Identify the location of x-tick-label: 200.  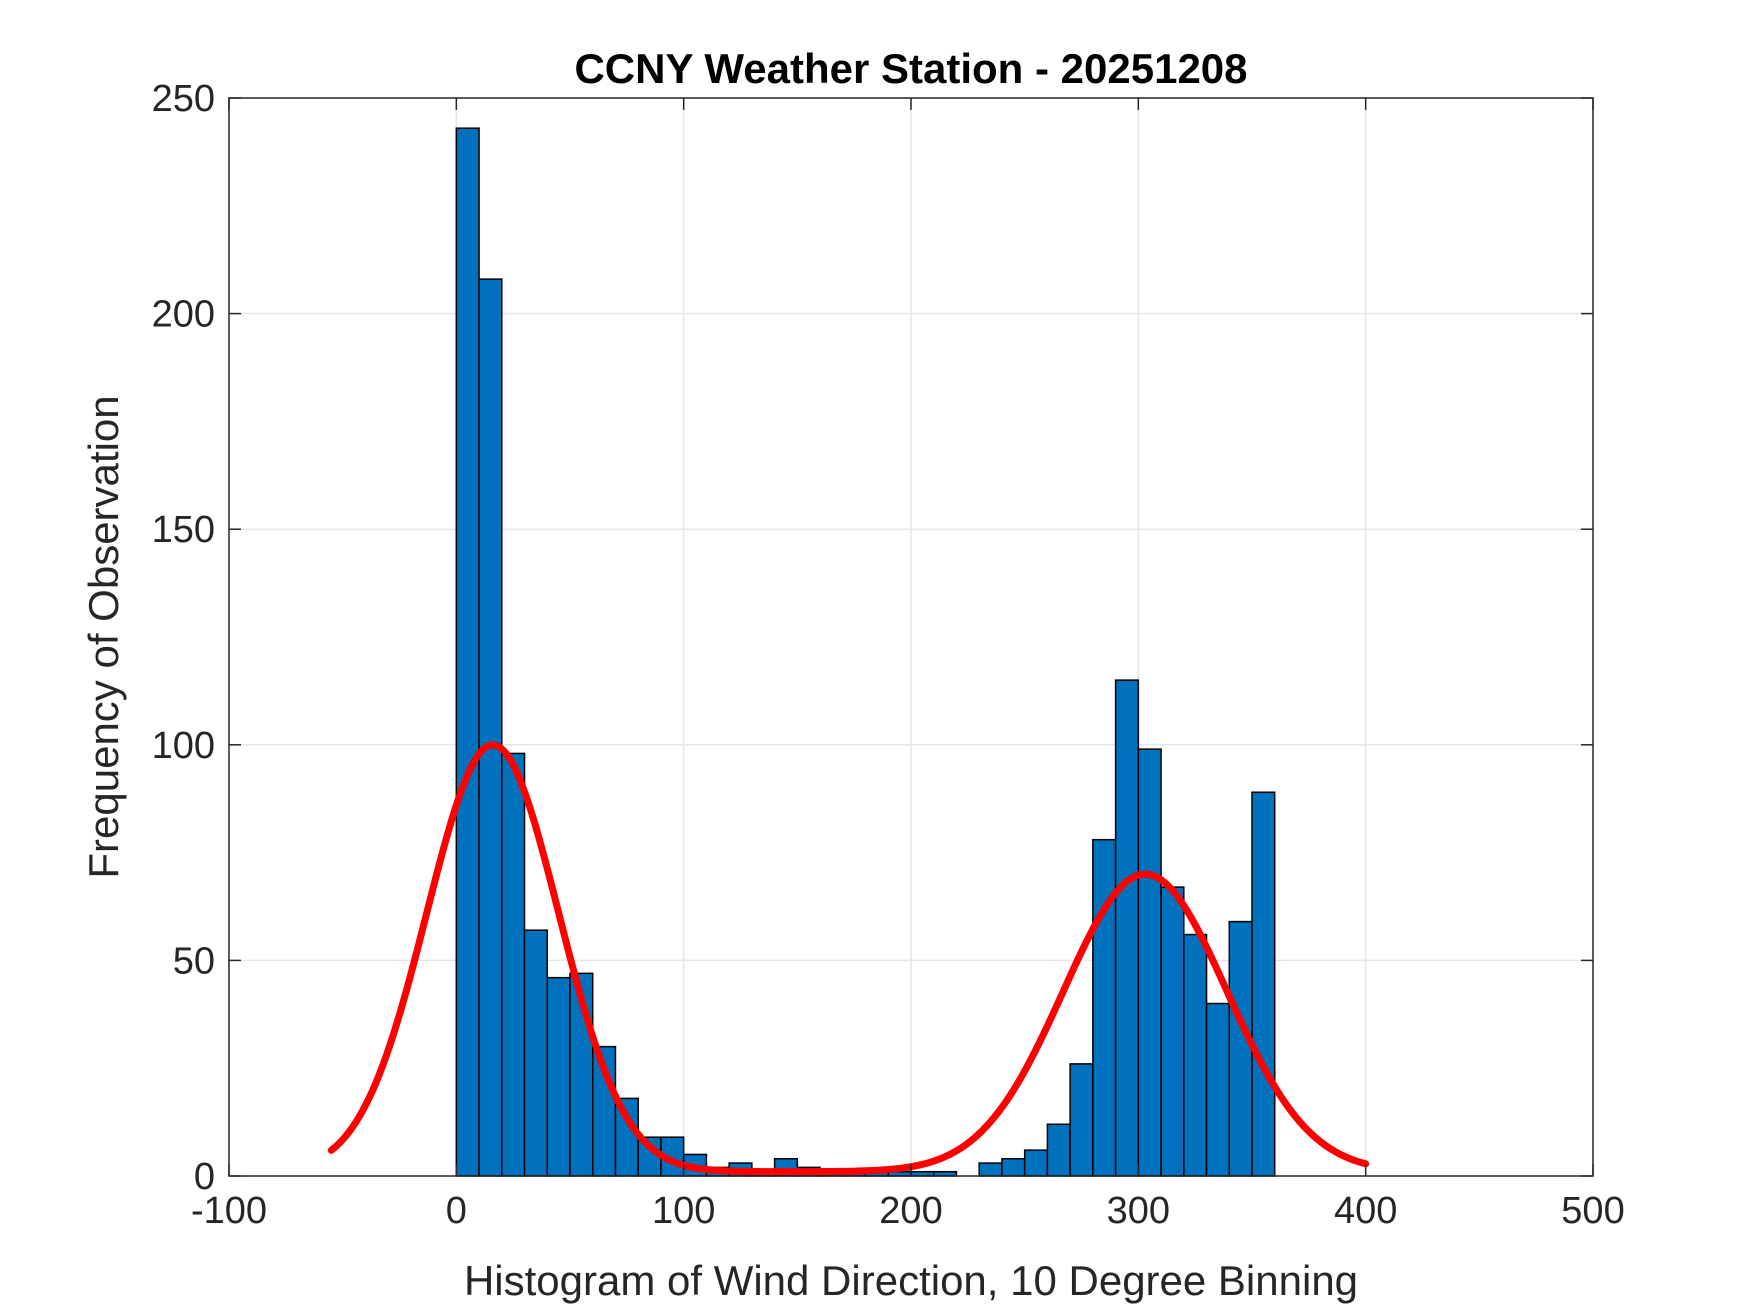
(910, 1211).